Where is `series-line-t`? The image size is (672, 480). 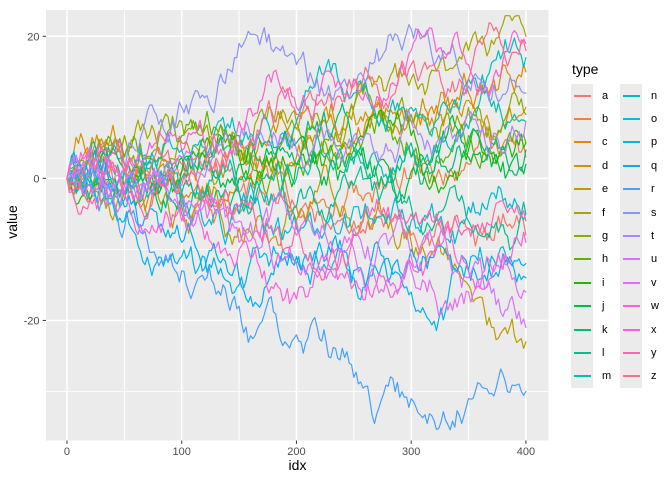 series-line-t is located at coordinates (296, 158).